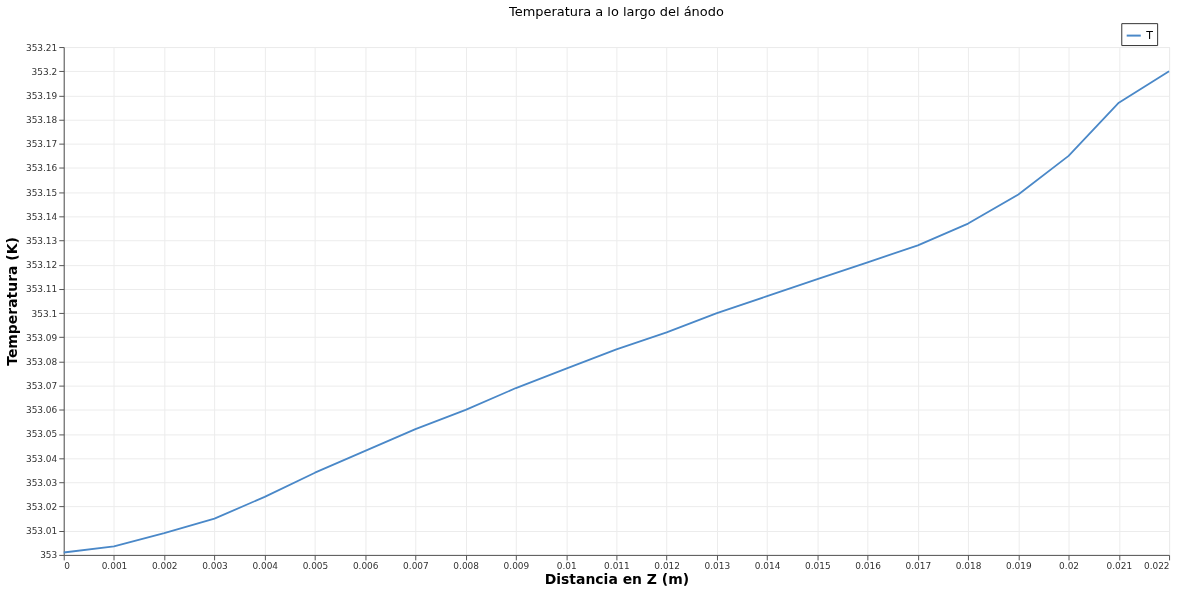 Image resolution: width=1188 pixels, height=603 pixels. What do you see at coordinates (1156, 566) in the screenshot?
I see `x-tick-label: 0.022` at bounding box center [1156, 566].